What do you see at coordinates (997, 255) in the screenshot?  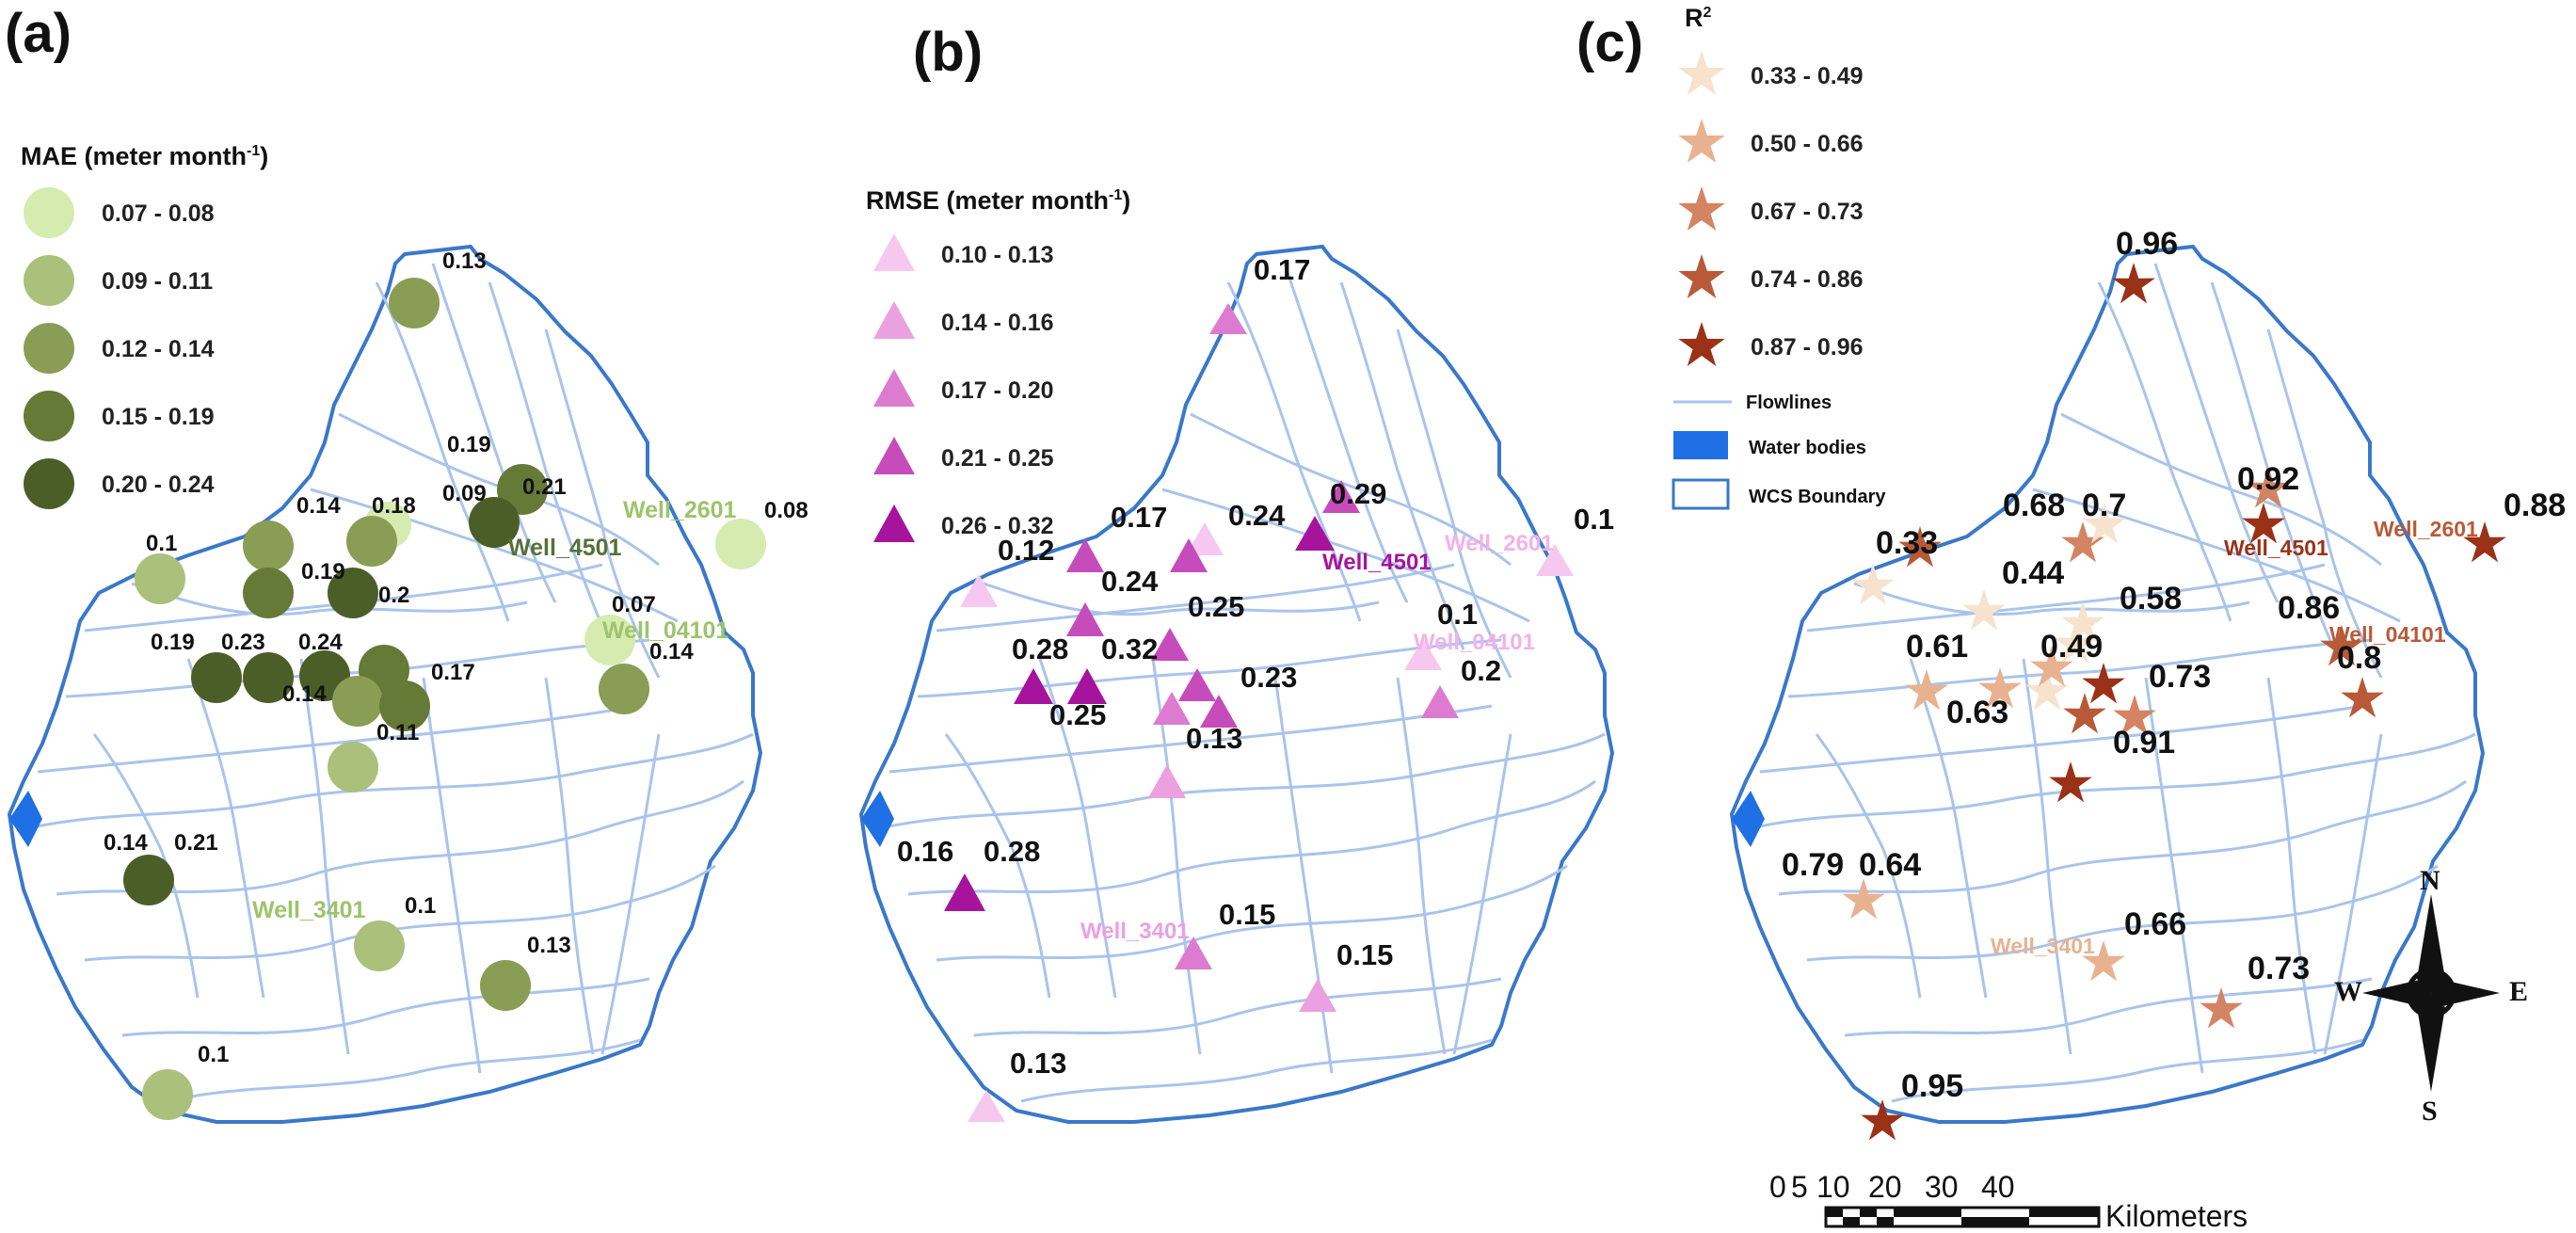 I see `rmse-legend-label: 0.10 - 0.13` at bounding box center [997, 255].